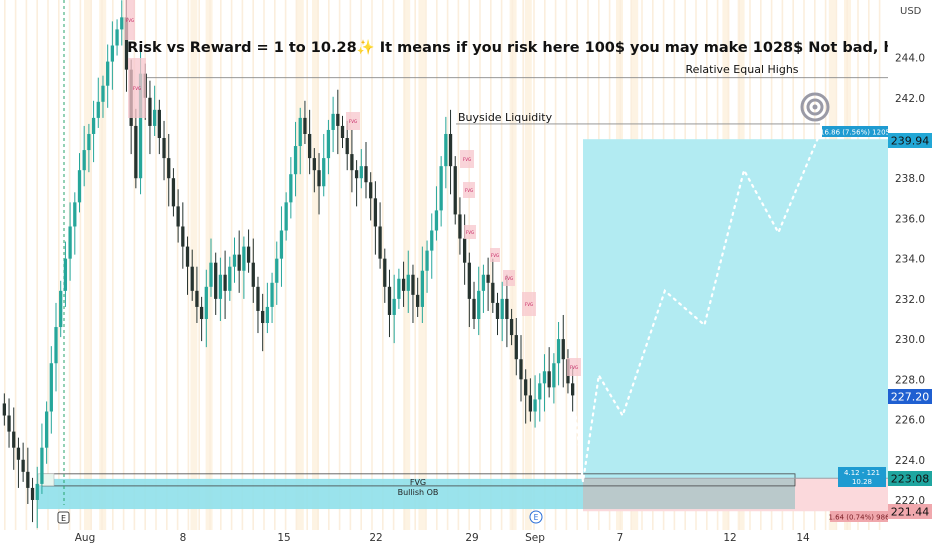 The image size is (932, 550). What do you see at coordinates (910, 275) in the screenshot?
I see `price-axis: USD` at bounding box center [910, 275].